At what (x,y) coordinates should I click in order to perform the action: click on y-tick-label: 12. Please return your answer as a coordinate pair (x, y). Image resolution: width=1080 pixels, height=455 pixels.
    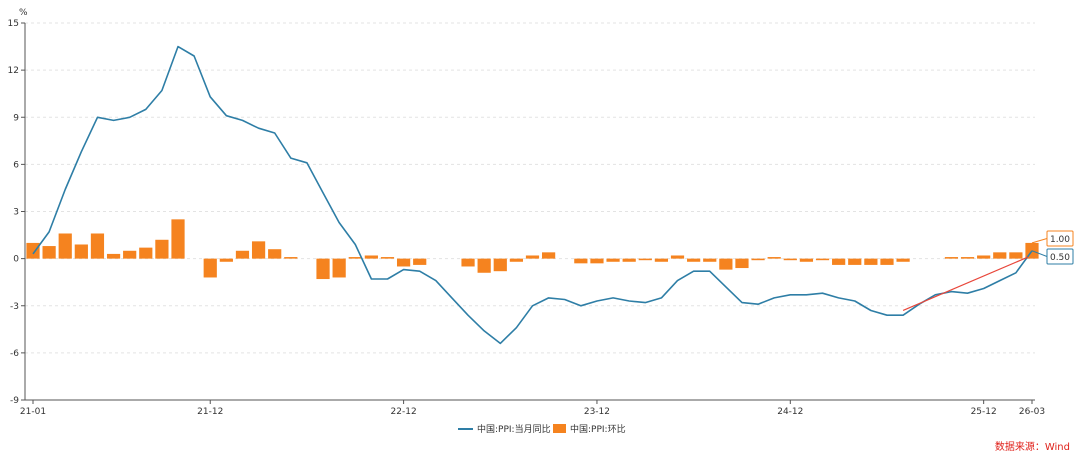
    Looking at the image, I should click on (13, 71).